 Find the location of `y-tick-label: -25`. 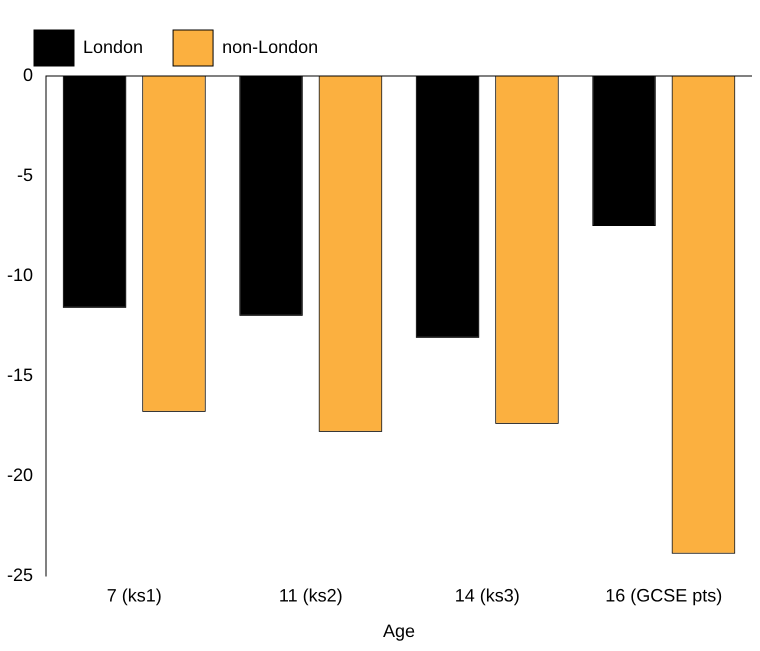

y-tick-label: -25 is located at coordinates (20, 574).